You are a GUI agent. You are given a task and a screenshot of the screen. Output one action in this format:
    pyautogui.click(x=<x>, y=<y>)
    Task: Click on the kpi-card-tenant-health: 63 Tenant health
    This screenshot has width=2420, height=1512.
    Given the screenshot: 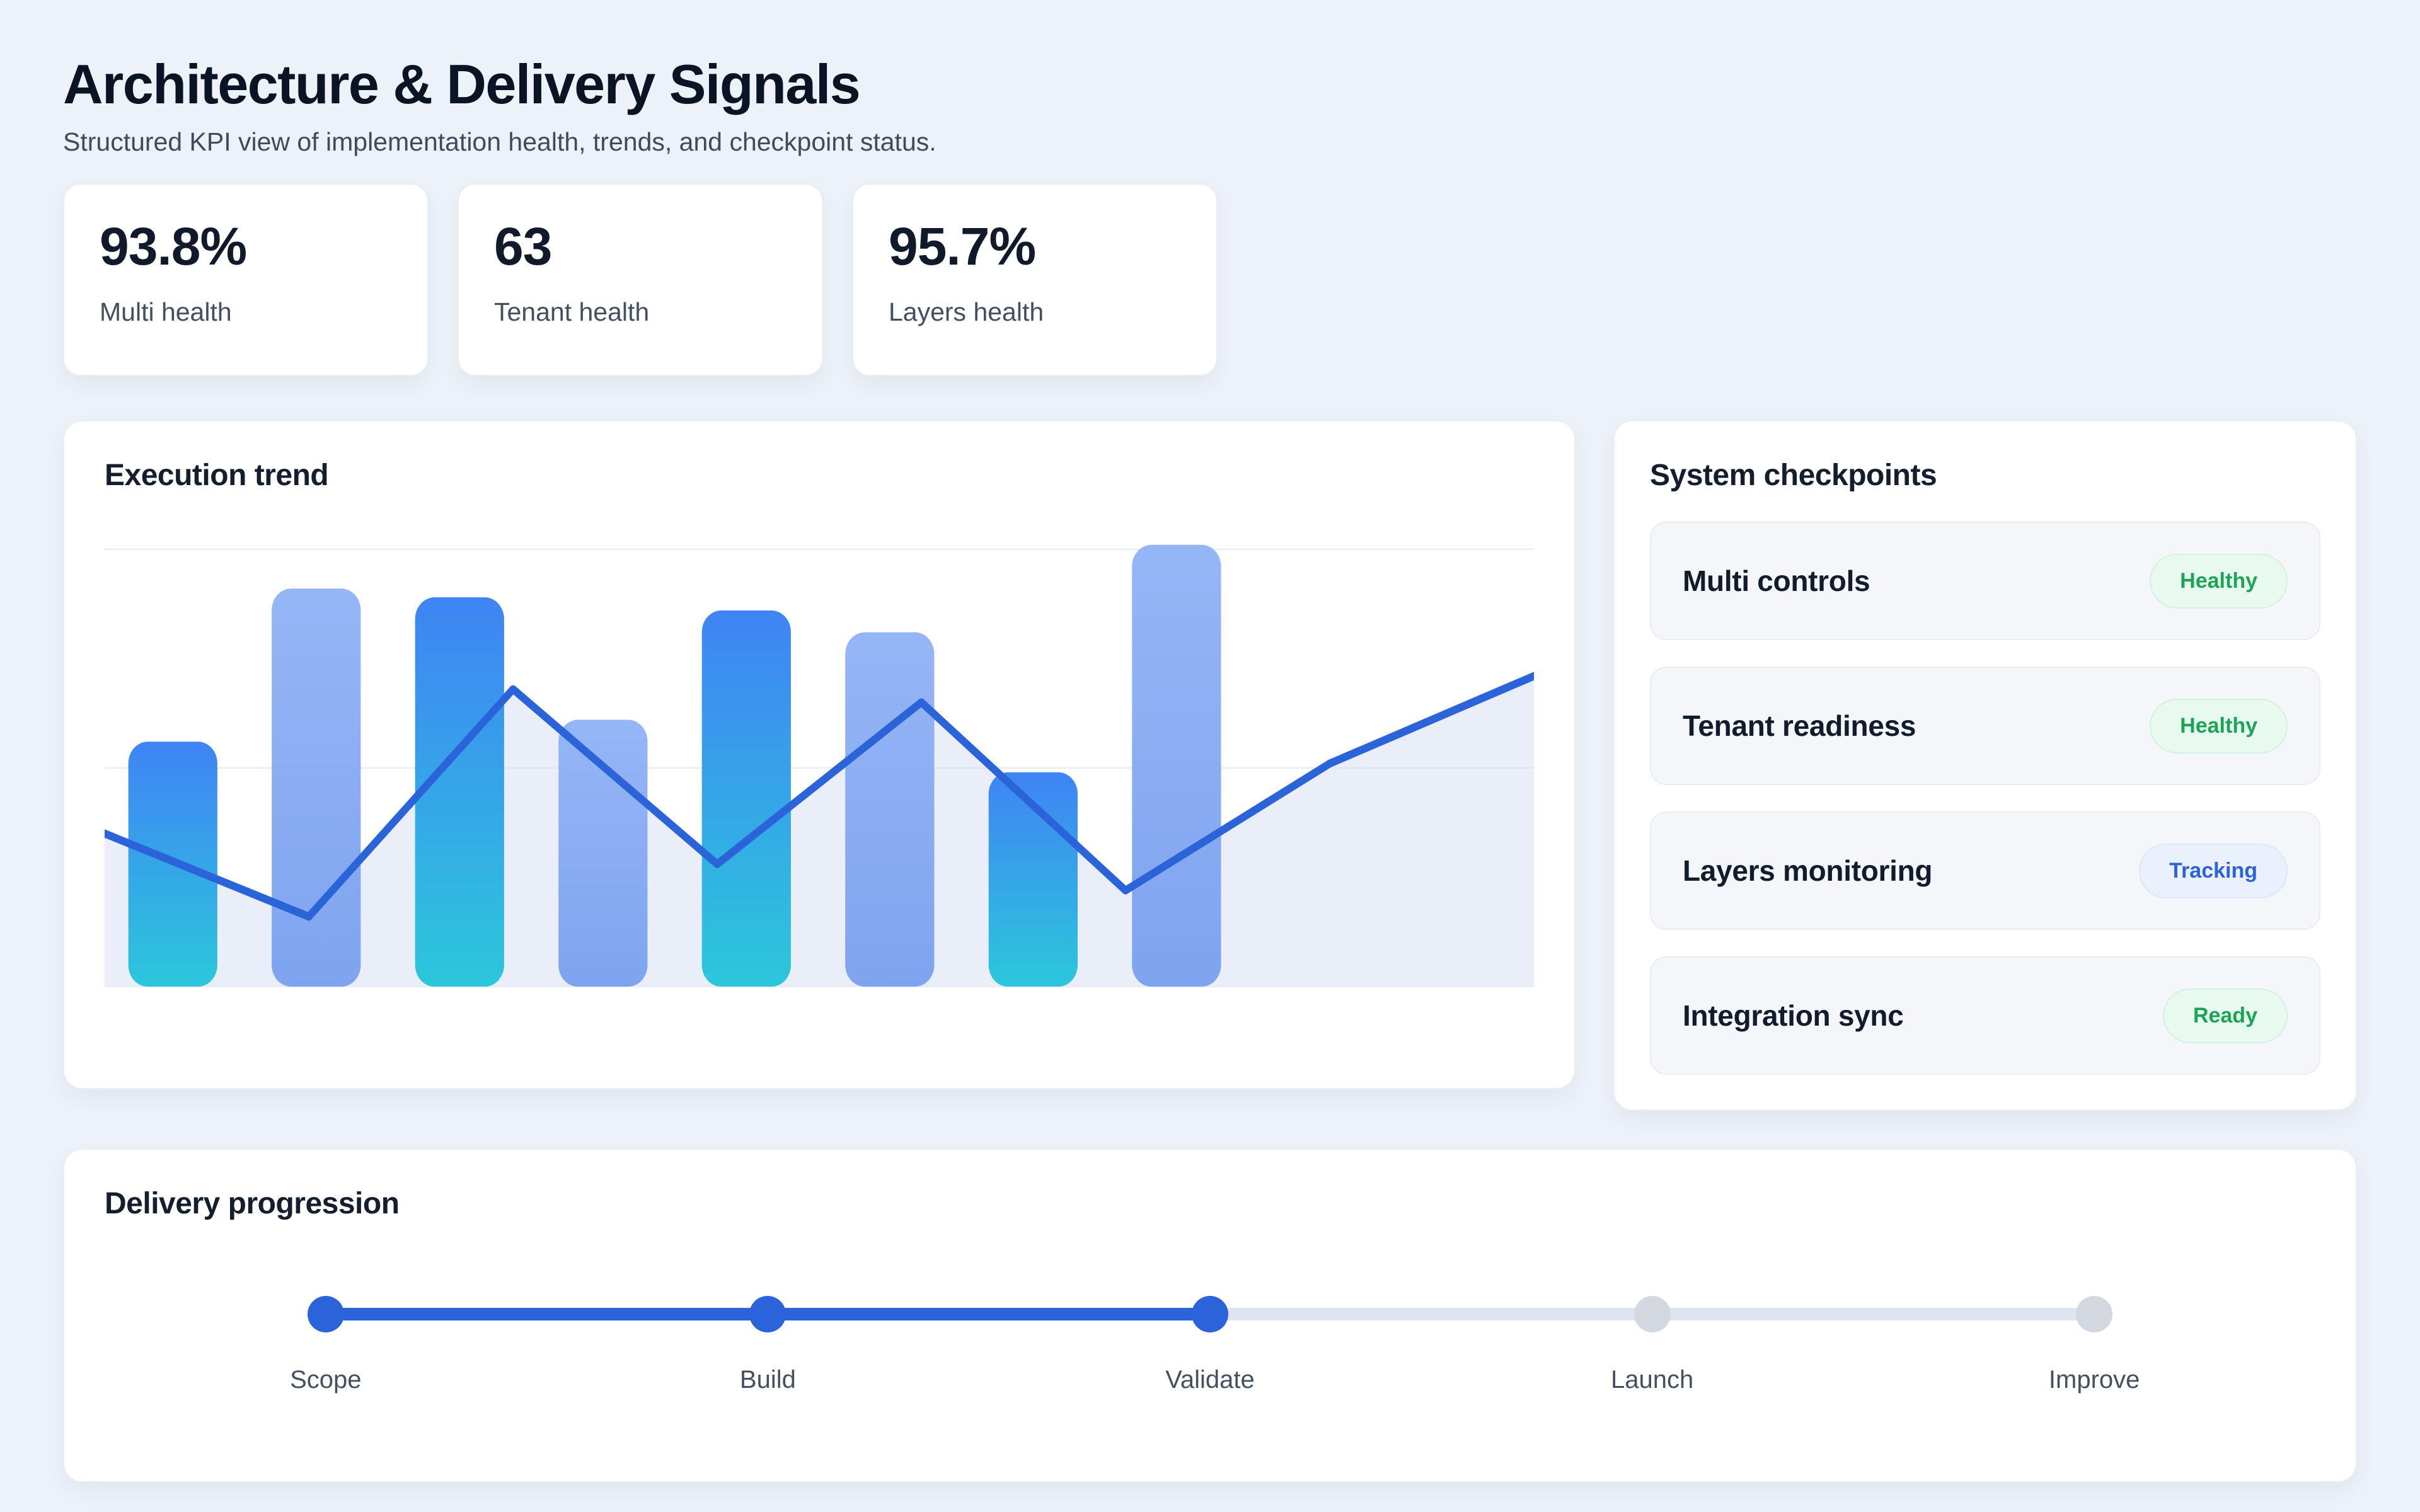 What is the action you would take?
    pyautogui.click(x=641, y=280)
    